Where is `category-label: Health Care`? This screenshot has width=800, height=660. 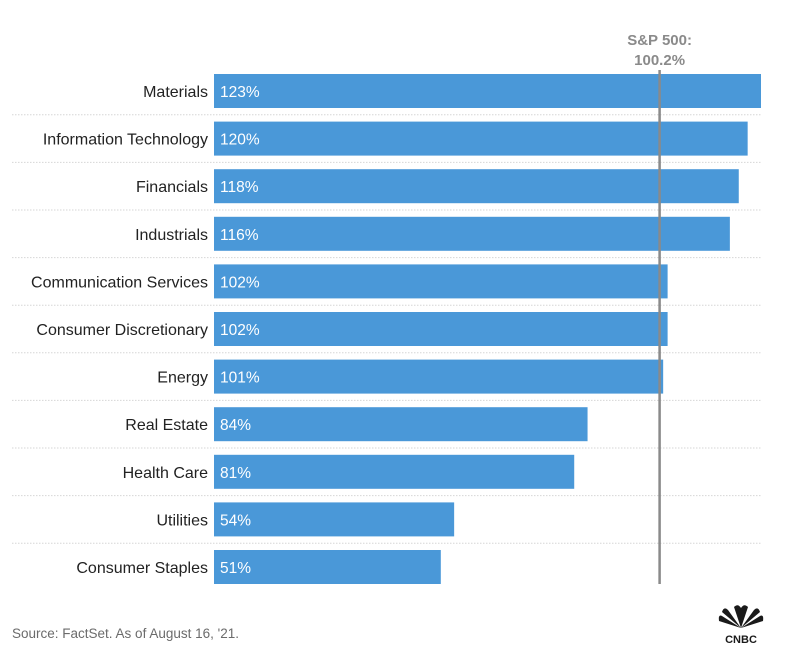
category-label: Health Care is located at coordinates (165, 473).